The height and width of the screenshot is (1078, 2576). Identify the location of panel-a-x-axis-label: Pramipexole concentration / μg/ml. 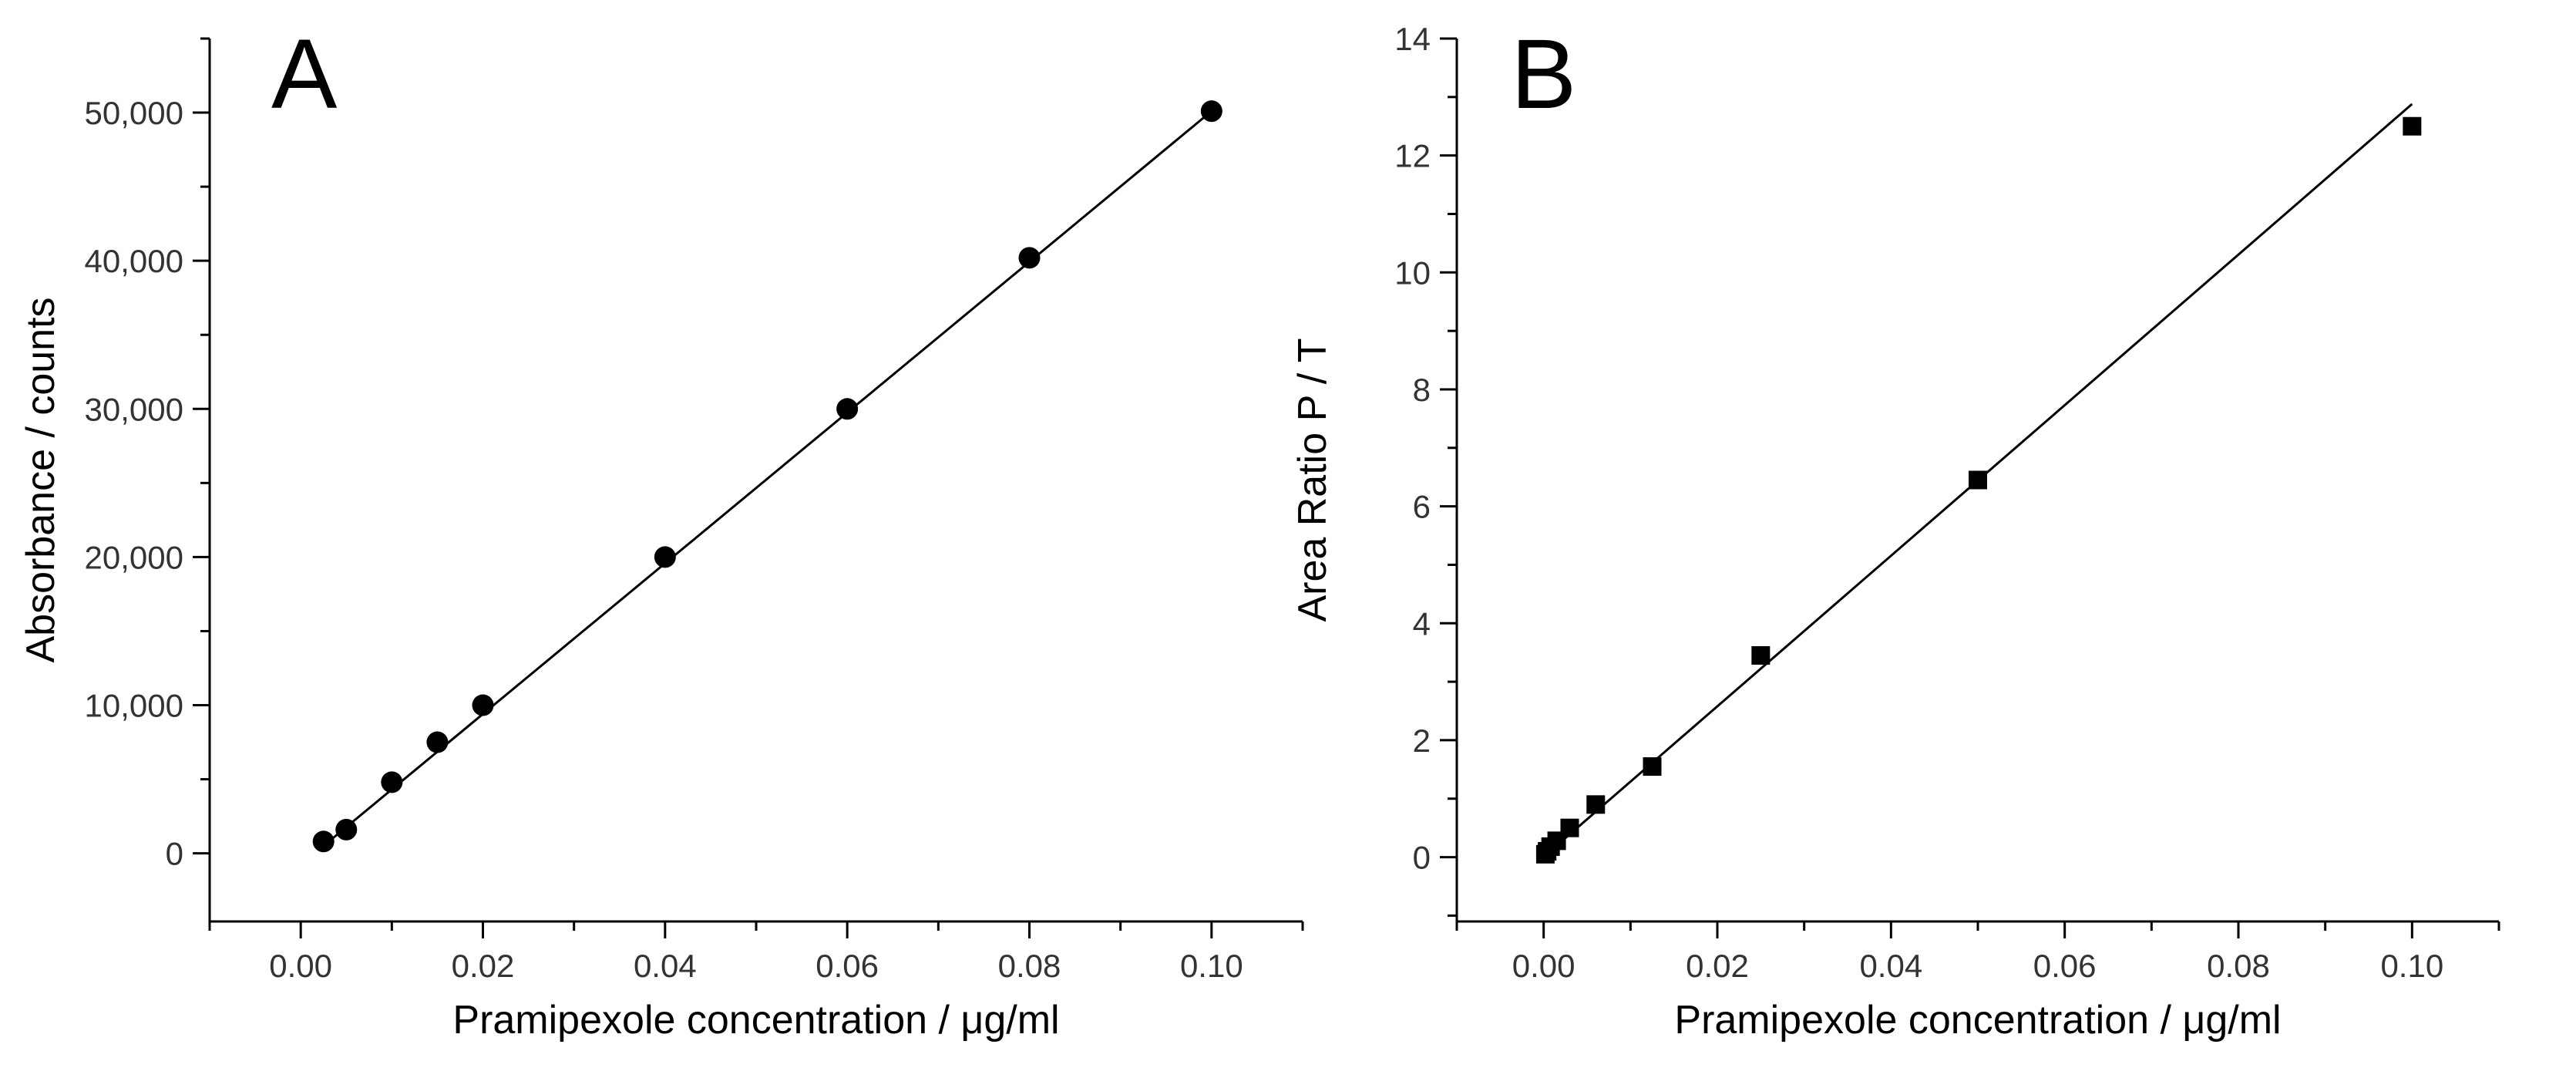
(755, 1020).